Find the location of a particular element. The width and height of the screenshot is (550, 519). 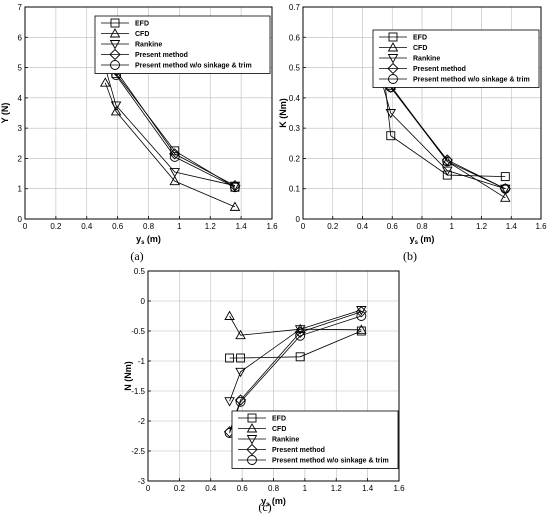

x-tick-label: 0.8 is located at coordinates (274, 488).